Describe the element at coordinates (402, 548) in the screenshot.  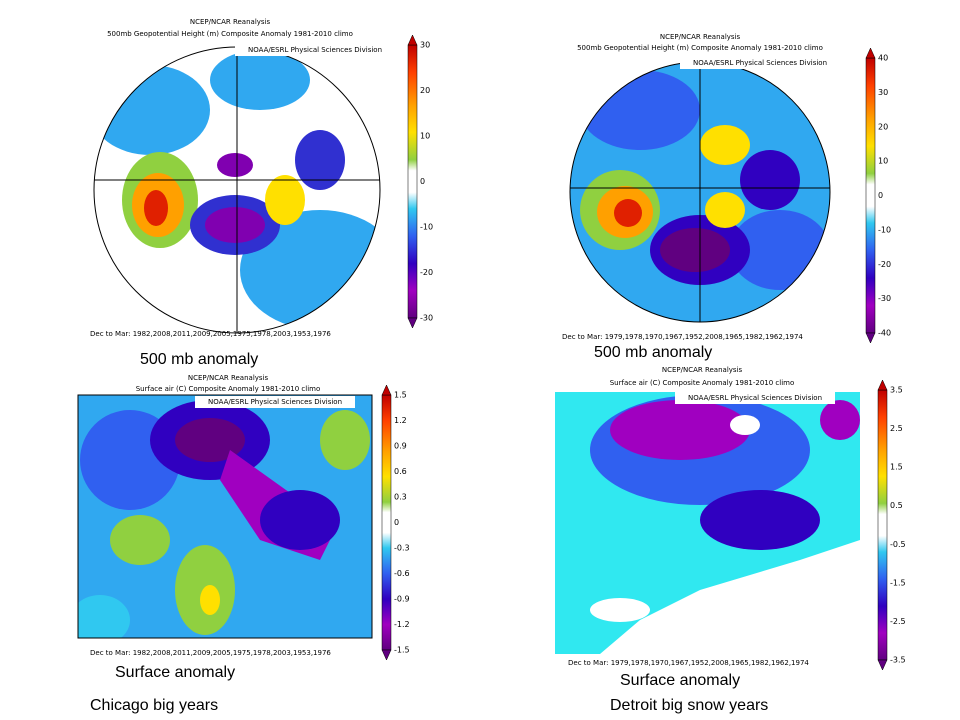
I see `colorbar-label: -0.3` at that location.